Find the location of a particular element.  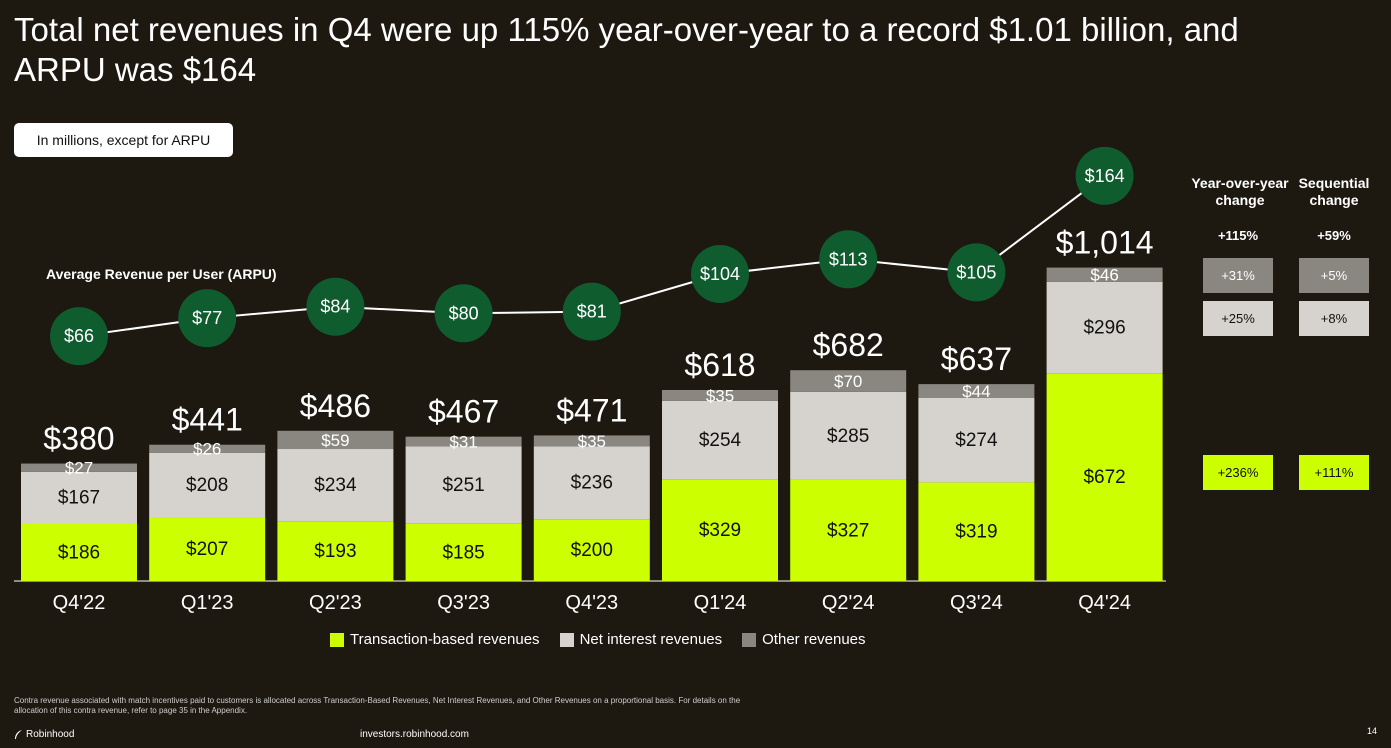

legend-item-transaction: Transaction-based revenues is located at coordinates (435, 639).